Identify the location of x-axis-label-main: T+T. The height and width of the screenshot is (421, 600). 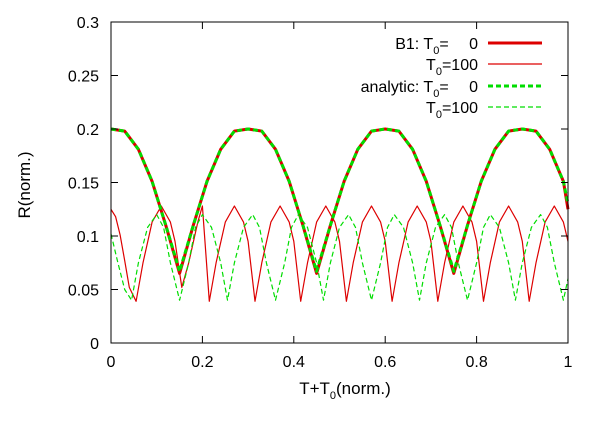
(314, 388).